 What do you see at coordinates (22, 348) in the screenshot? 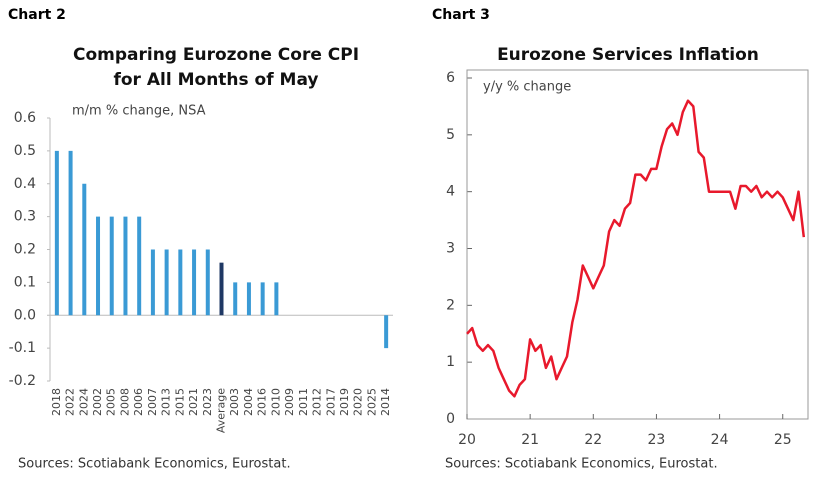
I see `y-tick-label: -0.1` at bounding box center [22, 348].